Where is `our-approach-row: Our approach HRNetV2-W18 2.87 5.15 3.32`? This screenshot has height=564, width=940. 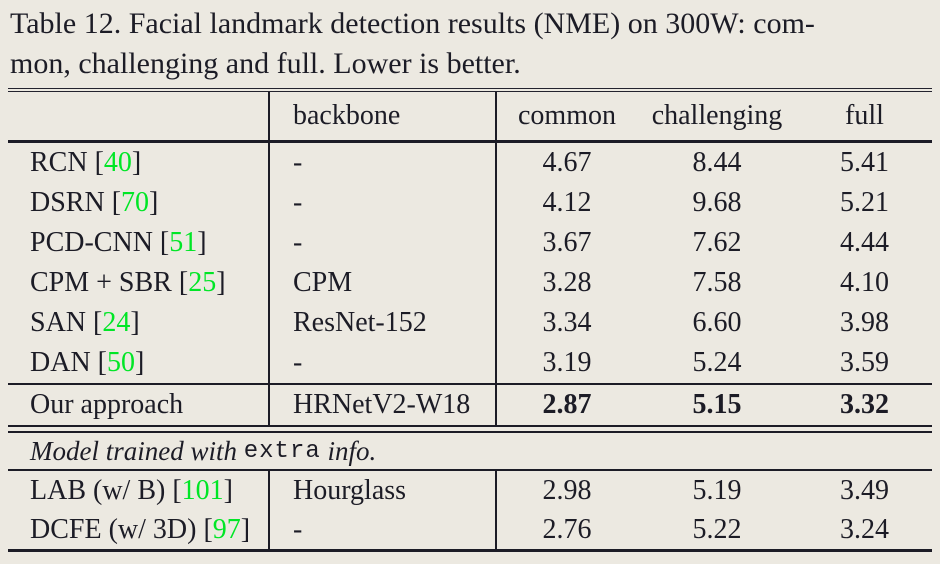 our-approach-row: Our approach HRNetV2-W18 2.87 5.15 3.32 is located at coordinates (470, 404).